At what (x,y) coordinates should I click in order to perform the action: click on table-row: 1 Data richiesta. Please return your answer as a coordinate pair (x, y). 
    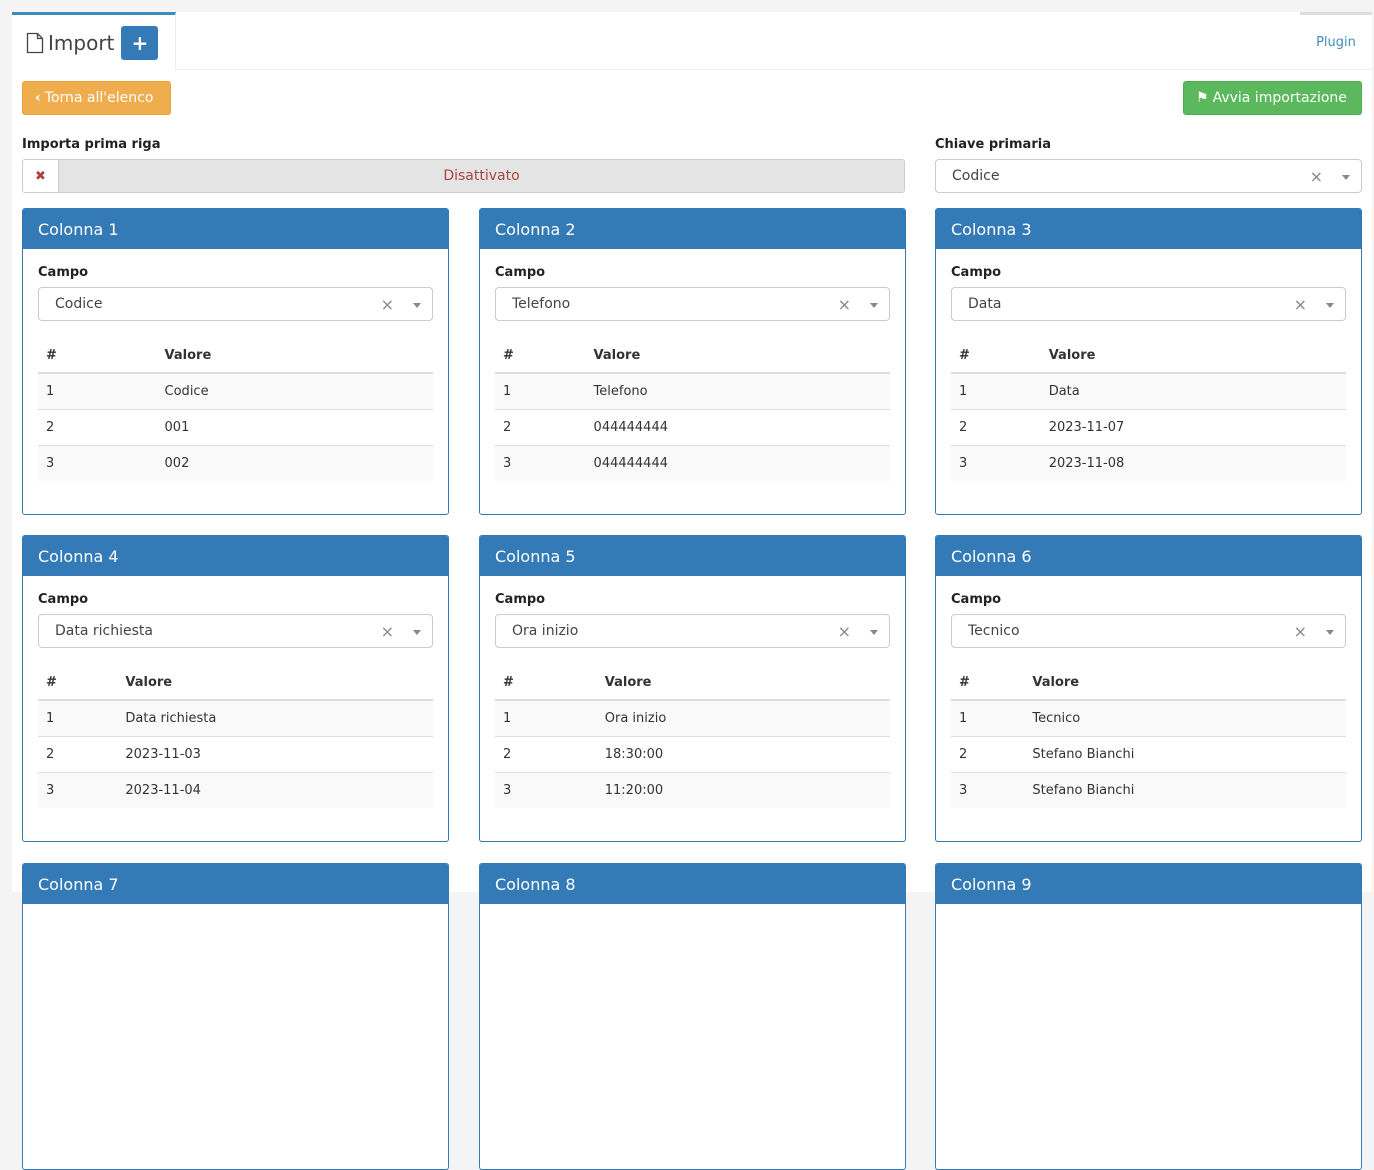
    Looking at the image, I should click on (235, 717).